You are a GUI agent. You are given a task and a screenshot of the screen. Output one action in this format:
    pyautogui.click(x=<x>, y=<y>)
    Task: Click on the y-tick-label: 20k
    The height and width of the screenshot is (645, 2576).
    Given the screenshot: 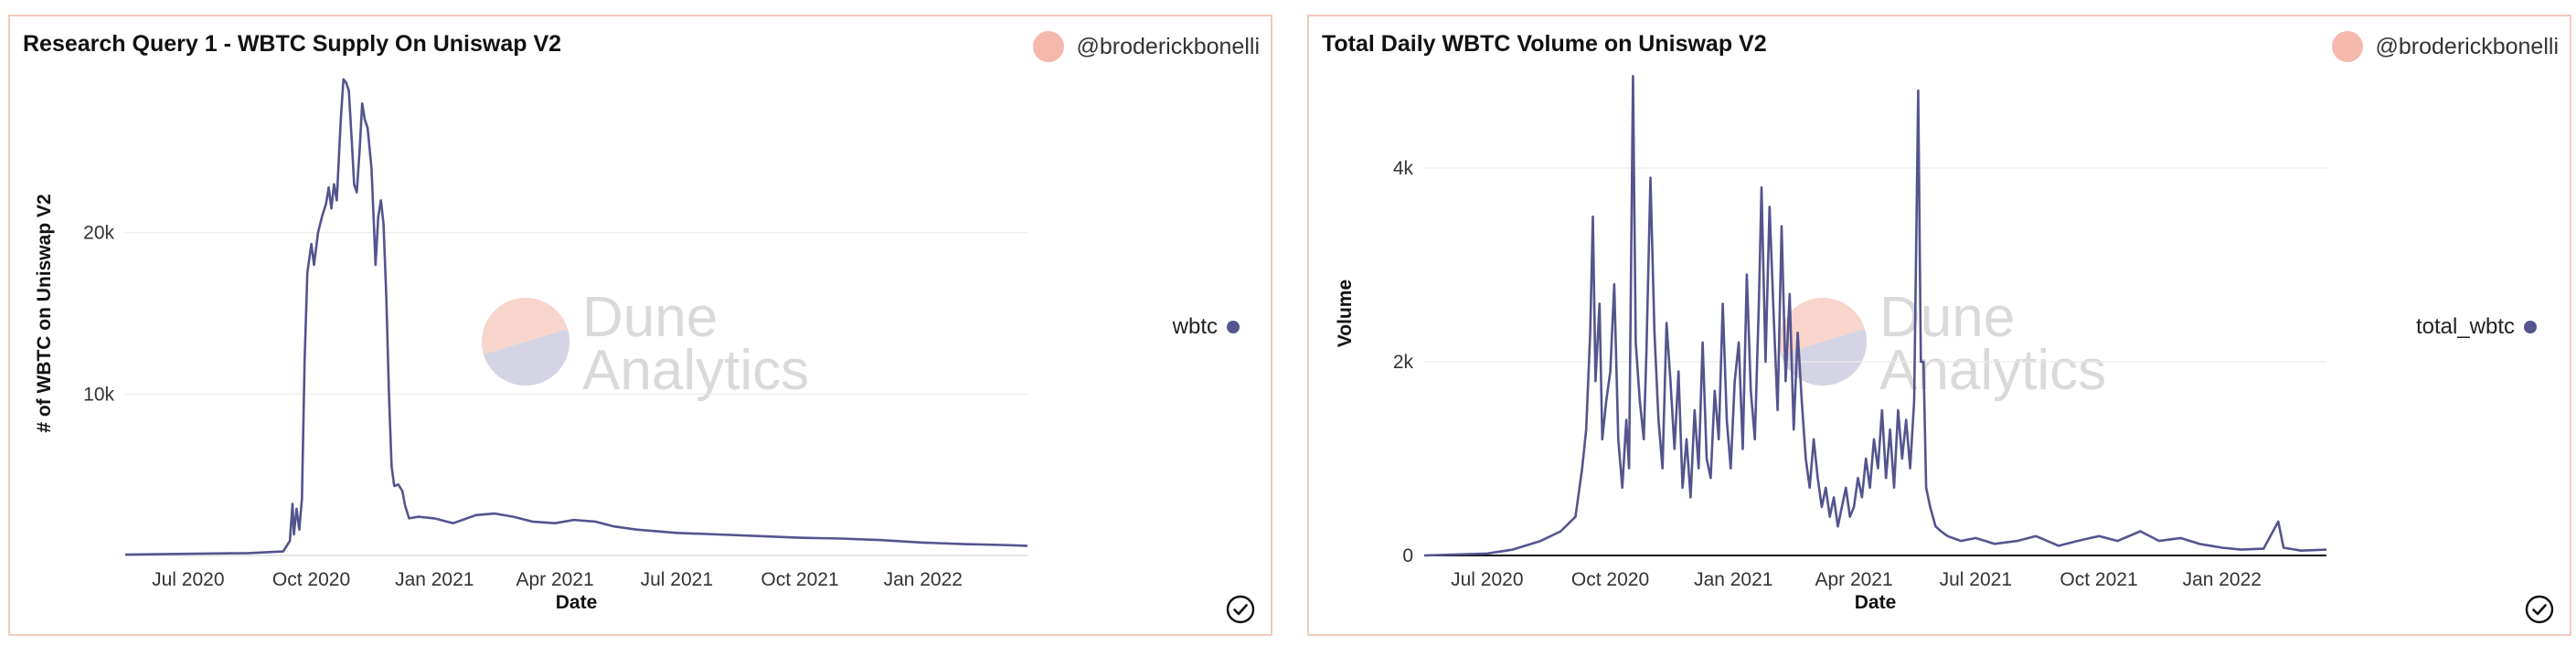 What is the action you would take?
    pyautogui.click(x=98, y=233)
    